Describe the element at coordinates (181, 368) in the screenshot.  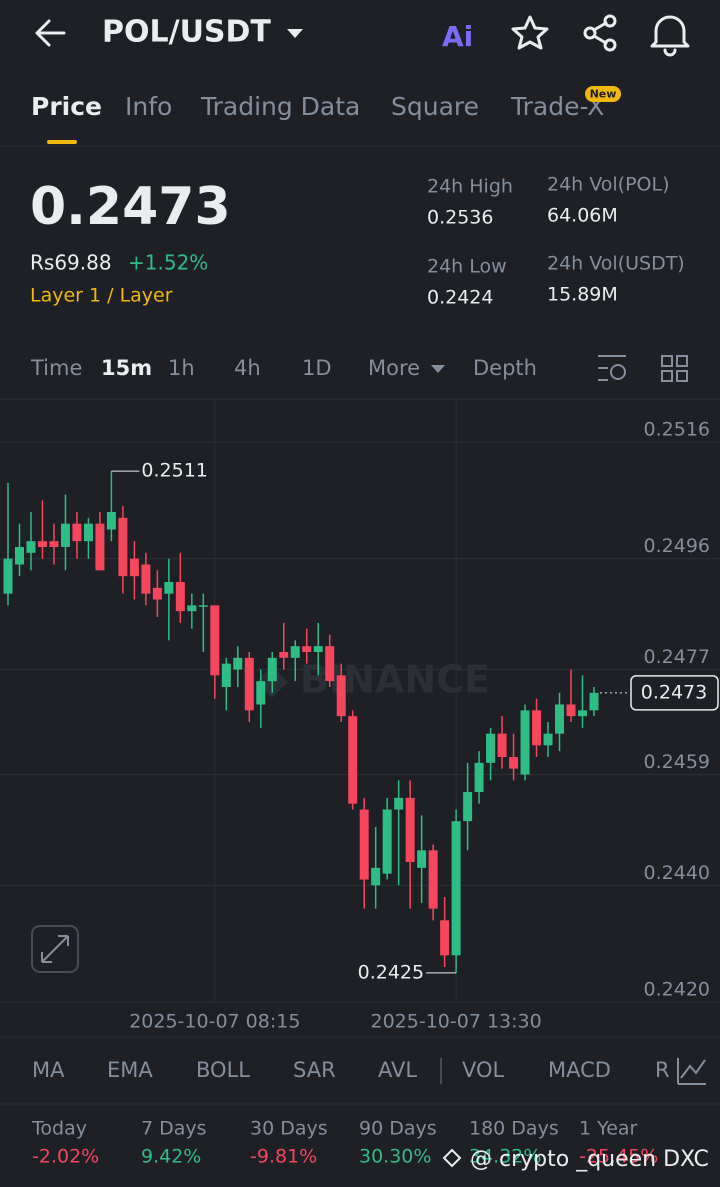
I see `interval: 1h` at that location.